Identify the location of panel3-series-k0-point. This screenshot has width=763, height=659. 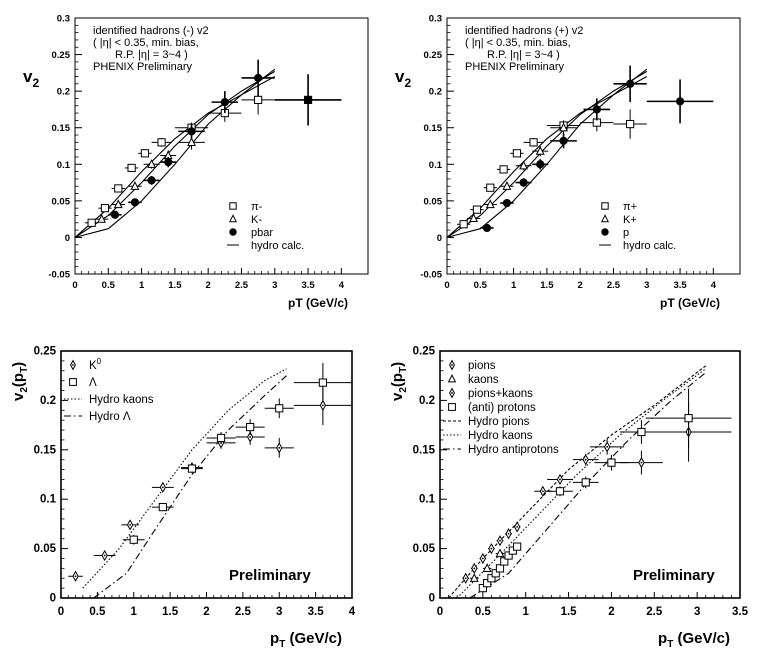
(75, 576).